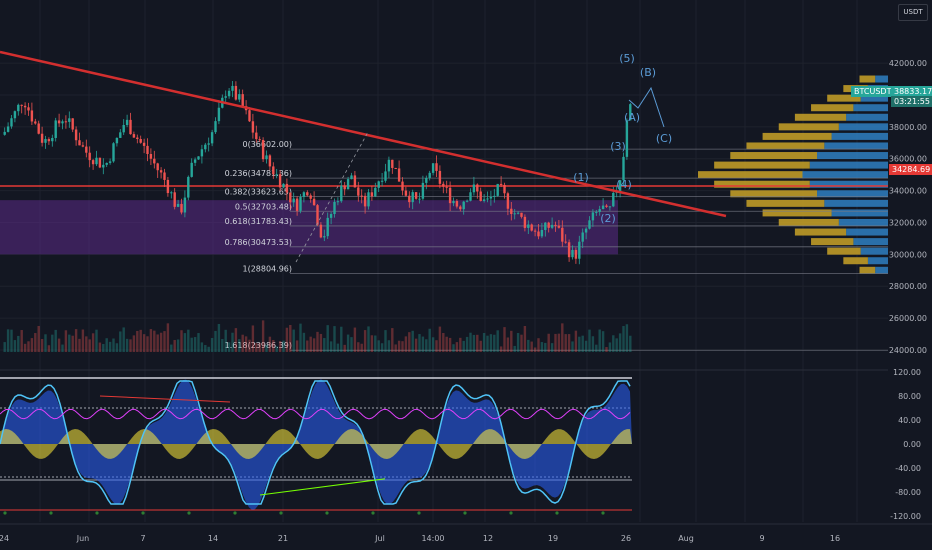  Describe the element at coordinates (432, 538) in the screenshot. I see `time-tick-label: 14:00` at that location.